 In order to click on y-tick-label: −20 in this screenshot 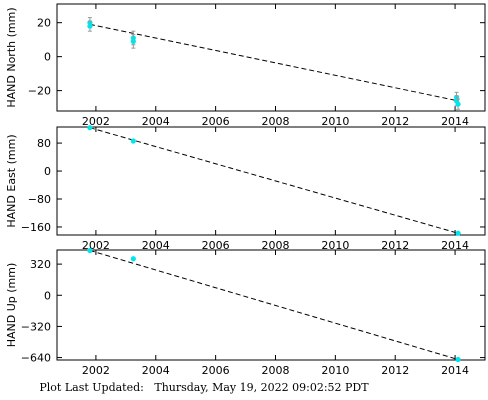, I will do `click(39, 91)`.